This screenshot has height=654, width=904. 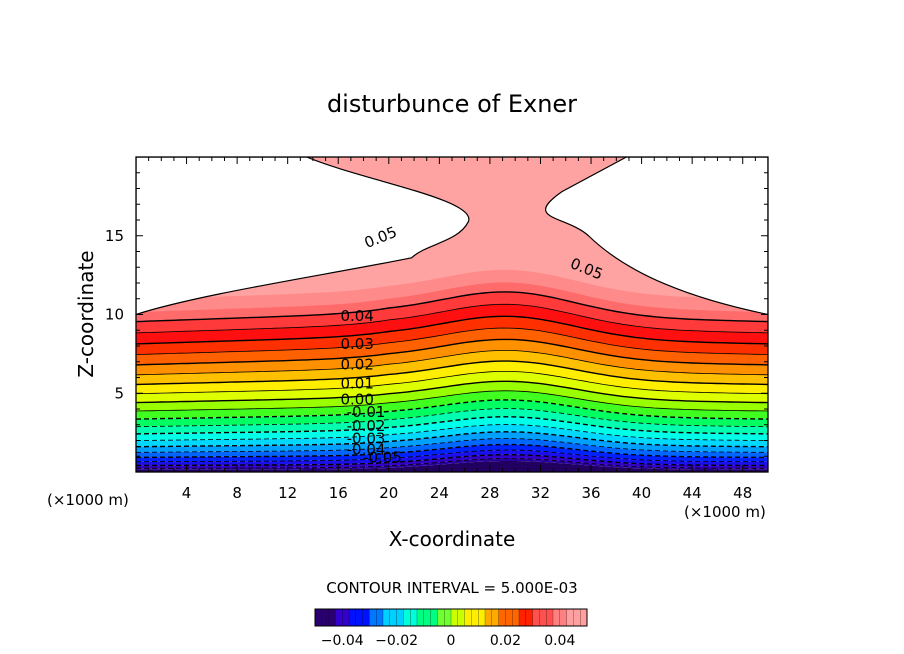 I want to click on y-tick-label: 15, so click(x=114, y=236).